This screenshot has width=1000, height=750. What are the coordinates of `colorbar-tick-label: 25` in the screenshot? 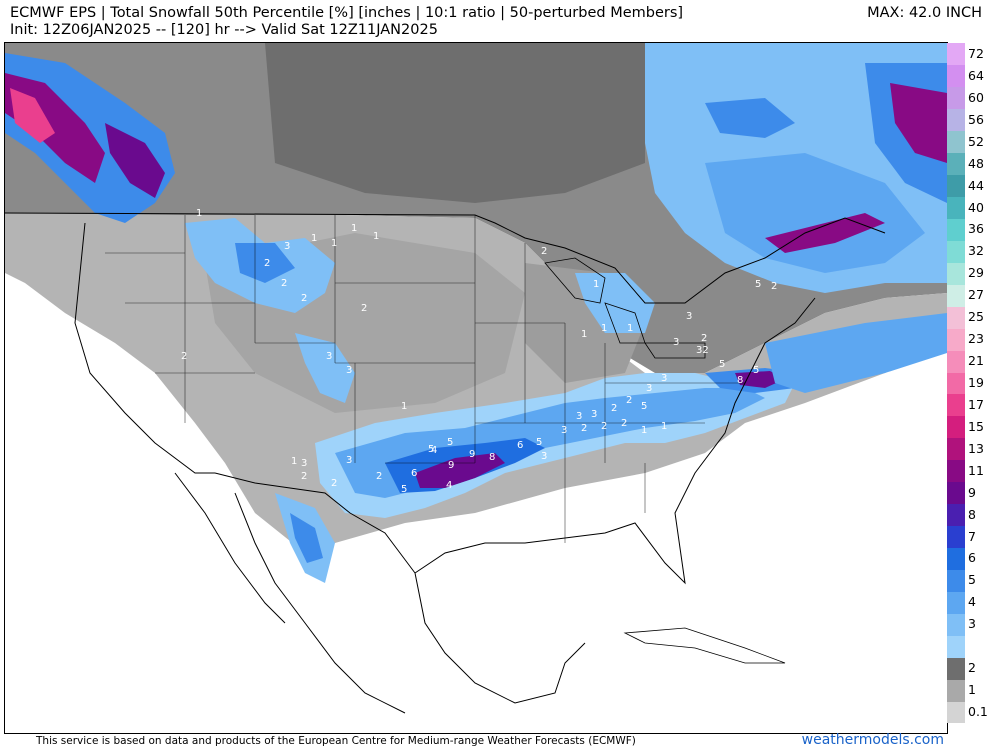 It's located at (976, 317).